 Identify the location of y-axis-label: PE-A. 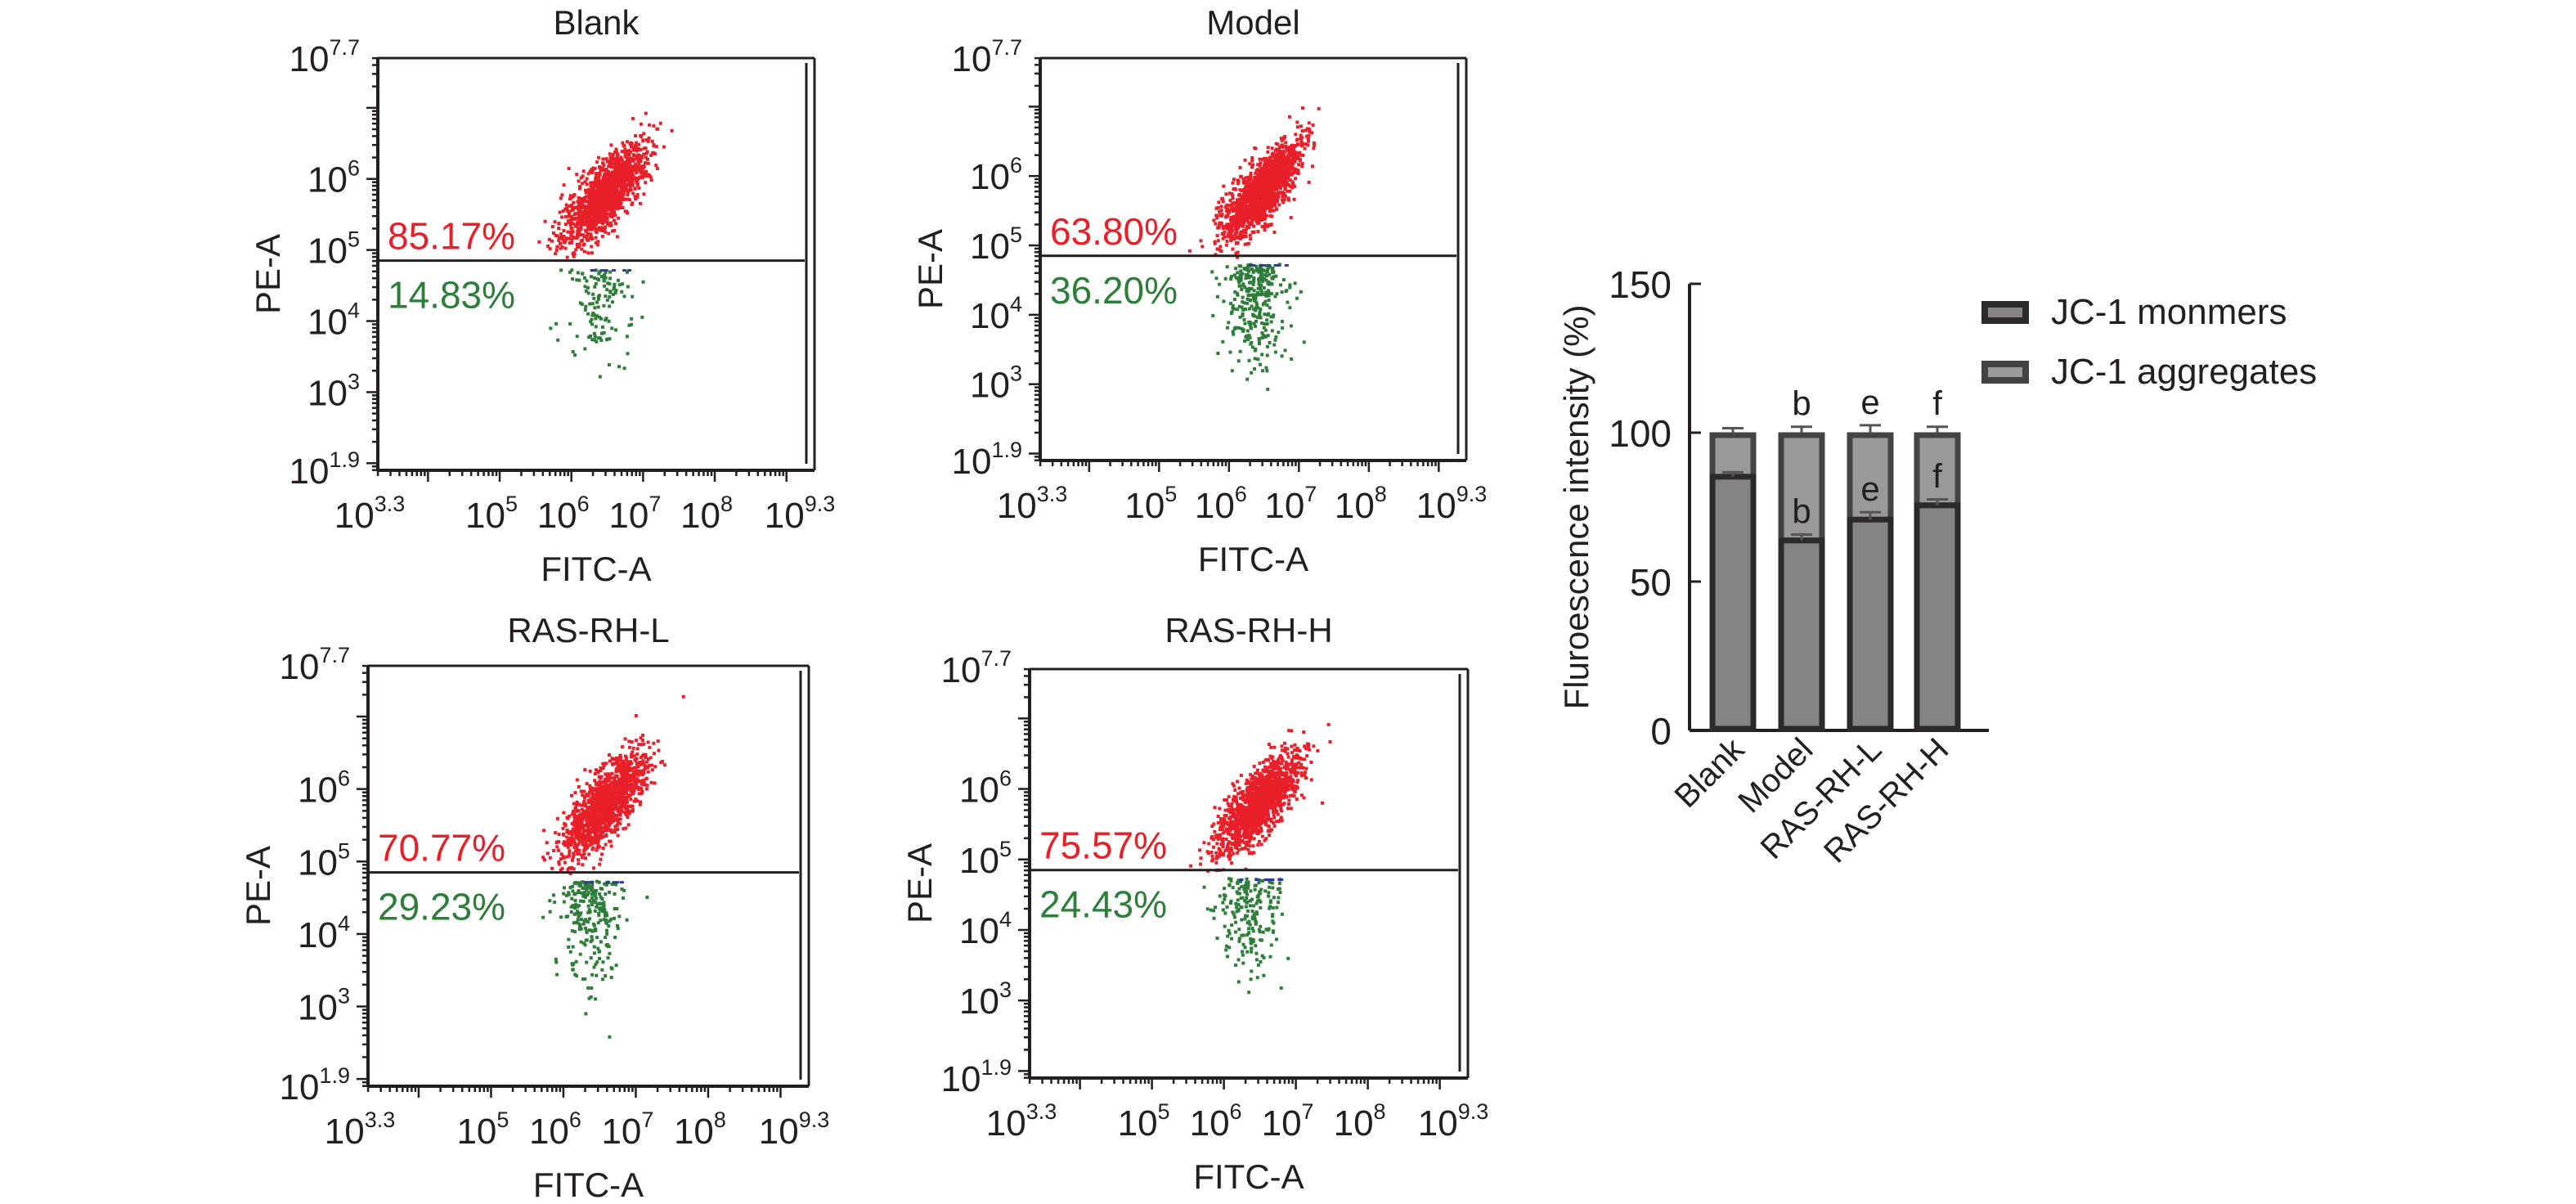
(258, 886).